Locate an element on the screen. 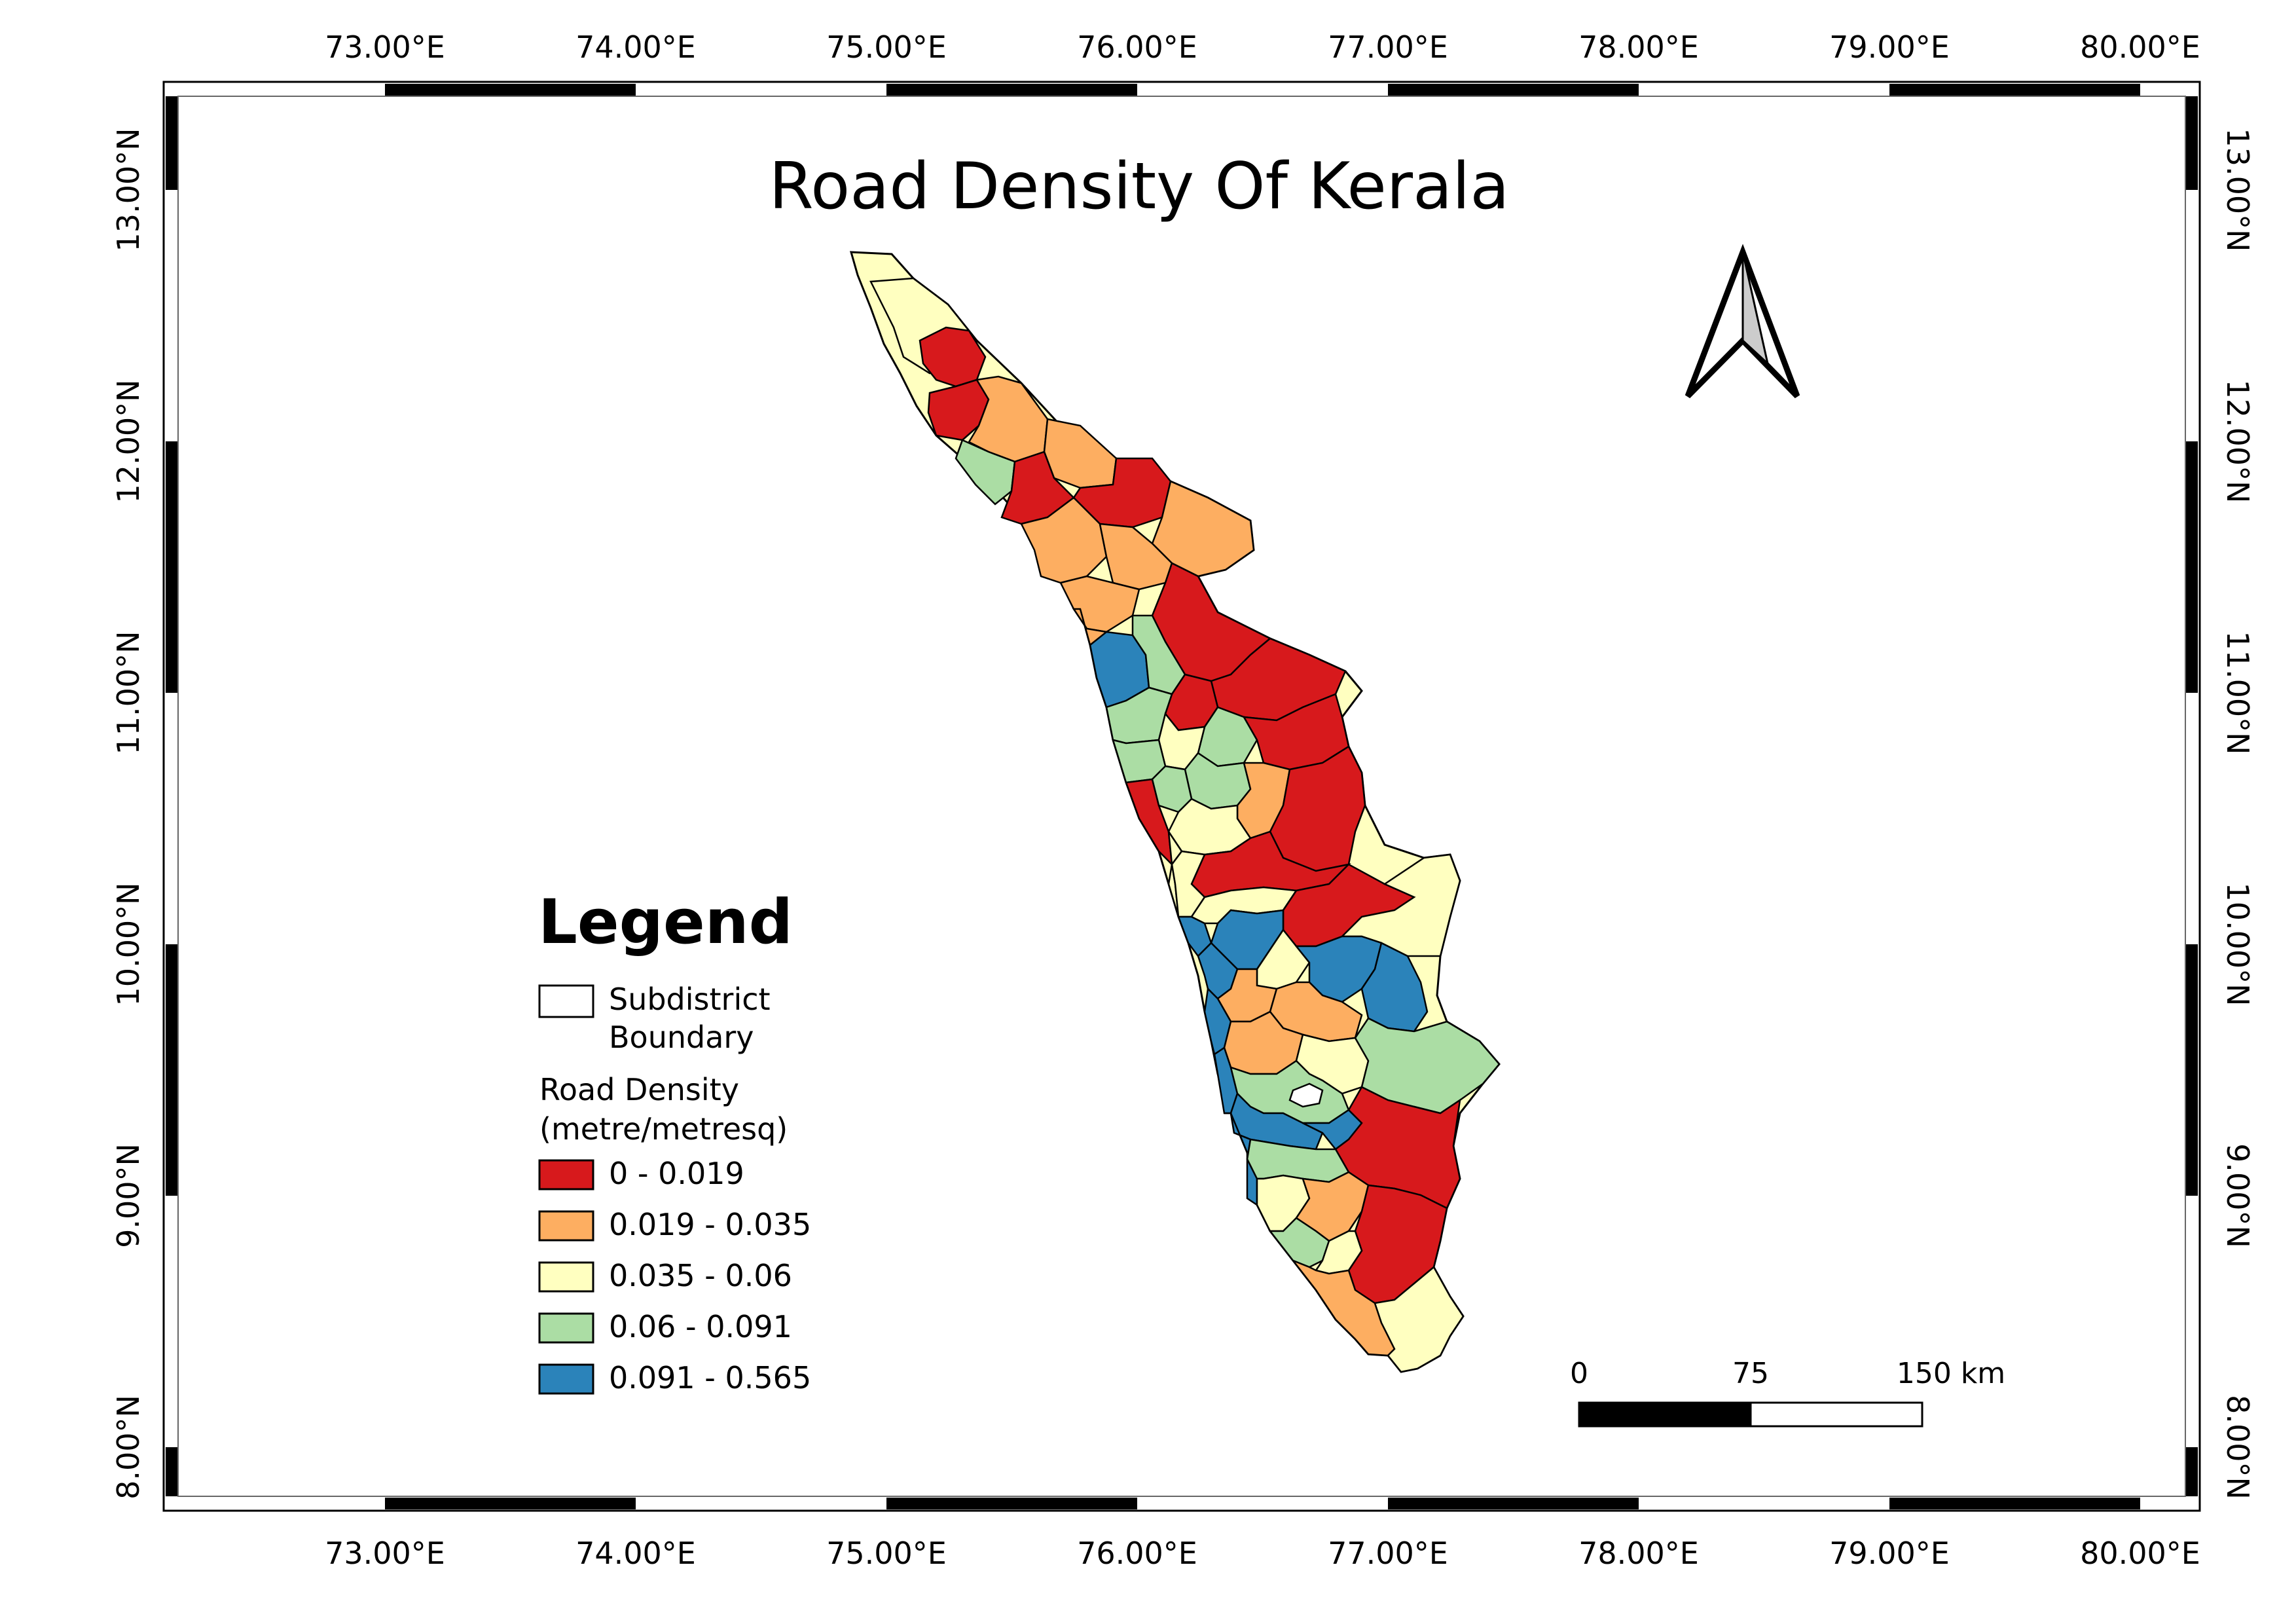 The image size is (2296, 1624). subdistrict-palakkad-red is located at coordinates (1317, 808).